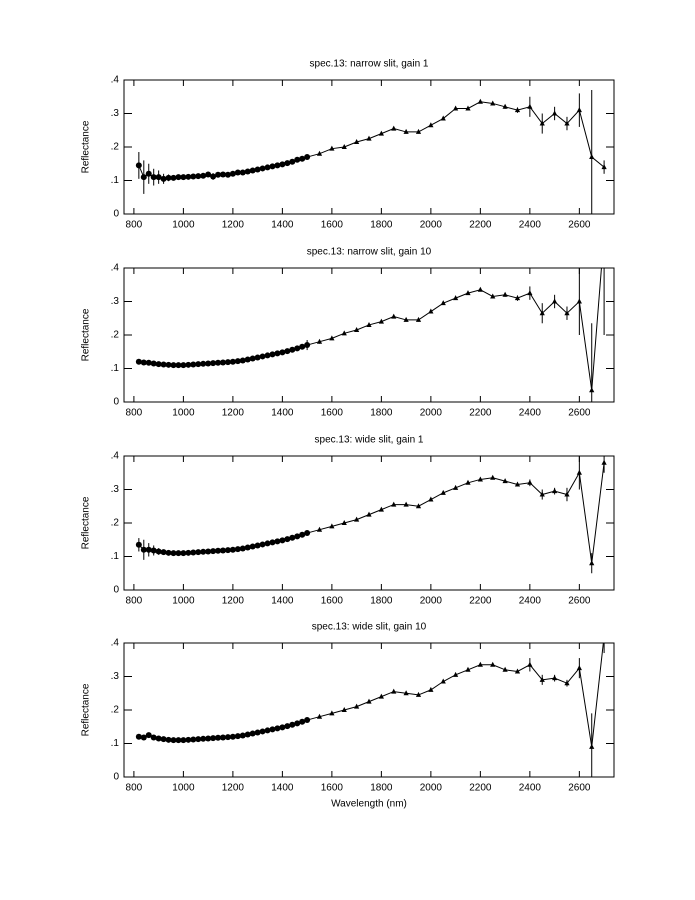 This screenshot has width=695, height=900. What do you see at coordinates (115, 676) in the screenshot?
I see `y-tick-label: .3` at bounding box center [115, 676].